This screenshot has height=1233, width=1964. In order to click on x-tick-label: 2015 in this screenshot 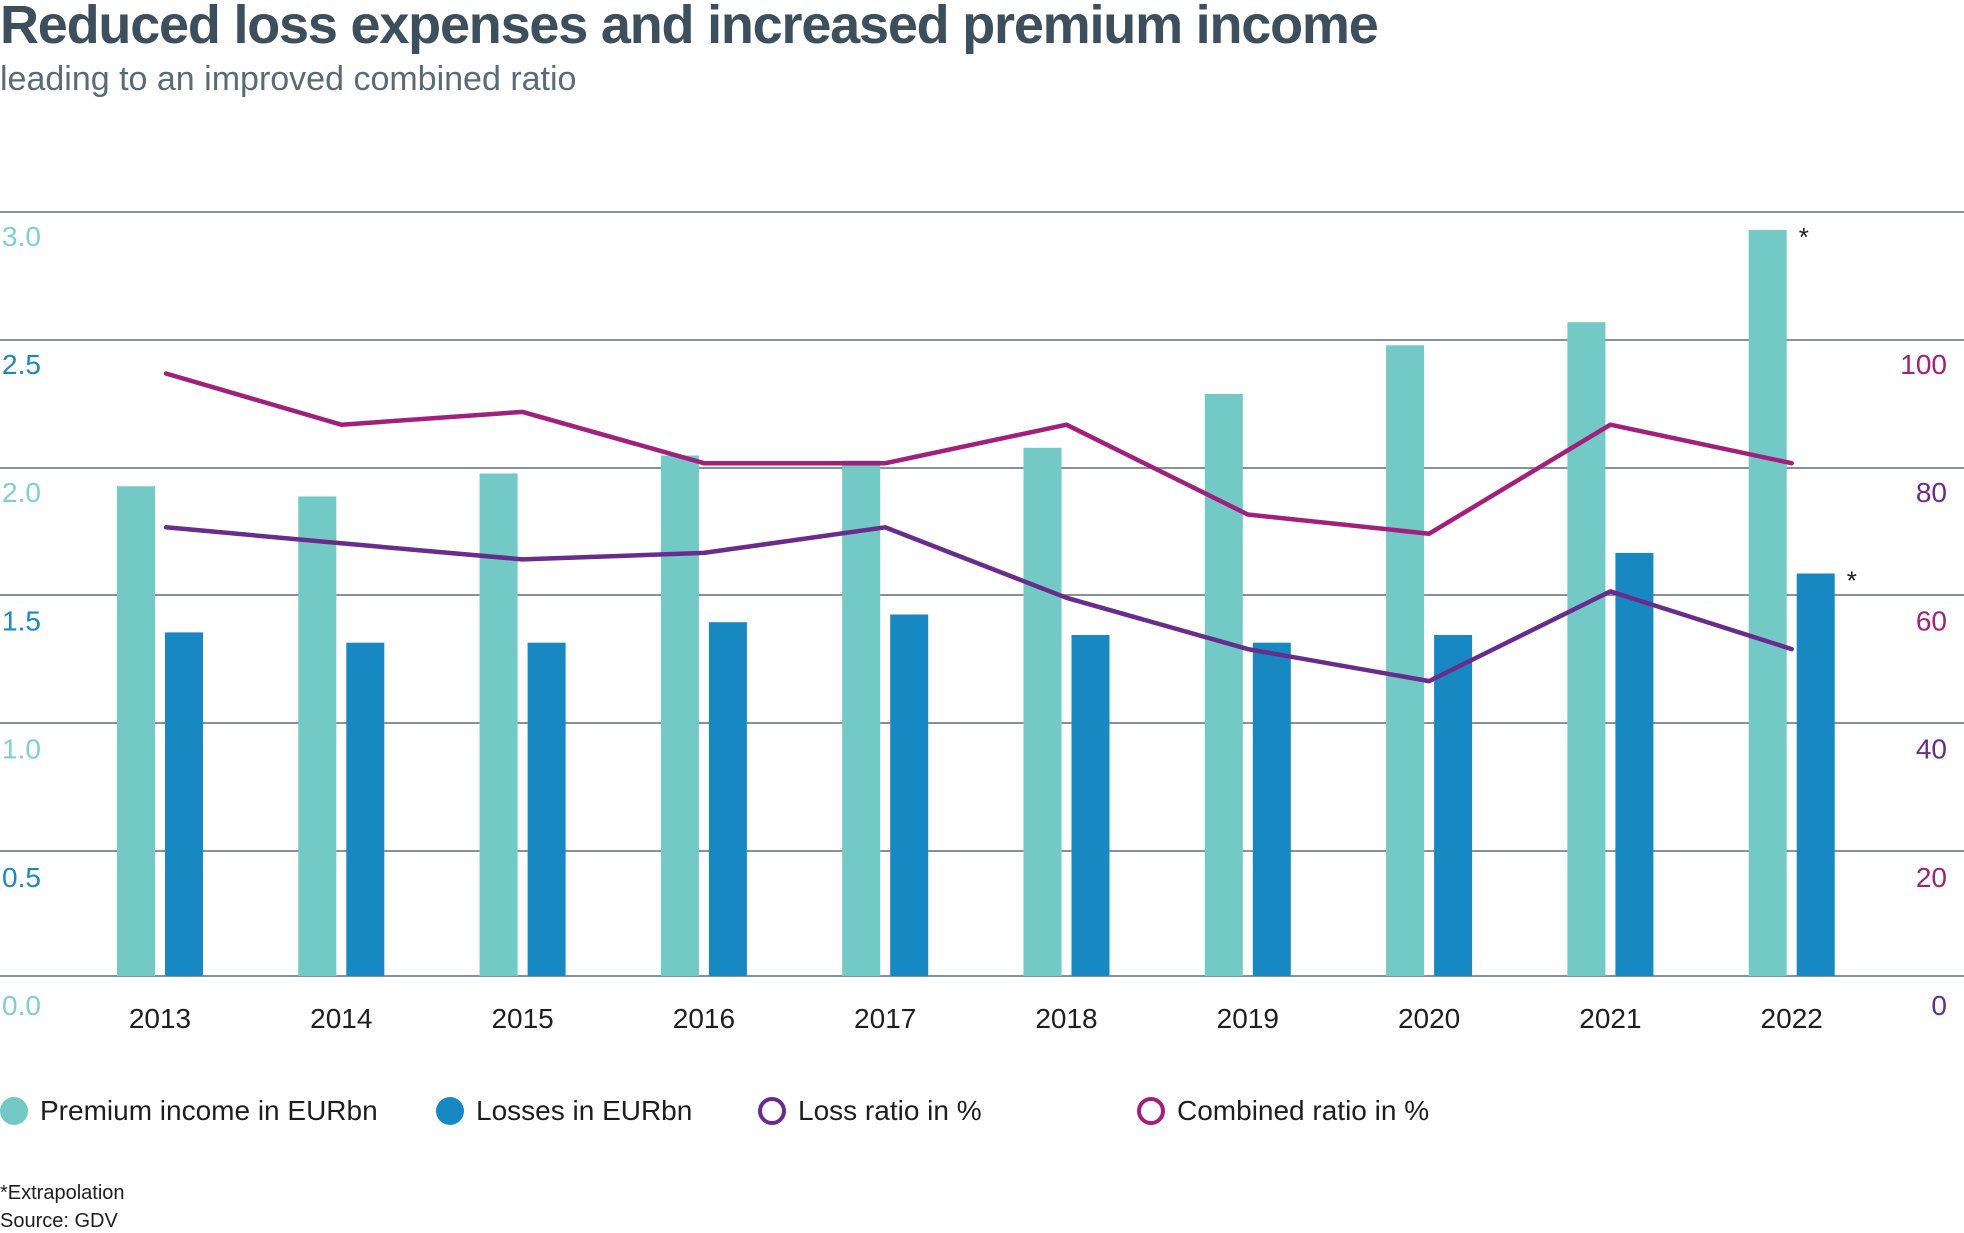, I will do `click(522, 1018)`.